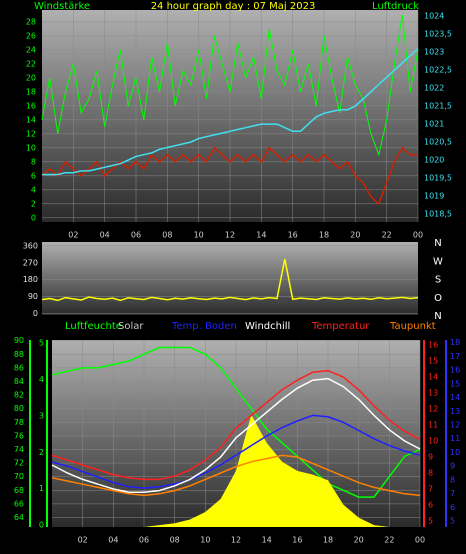  What do you see at coordinates (33, 189) in the screenshot?
I see `y-tick-label: 4` at bounding box center [33, 189].